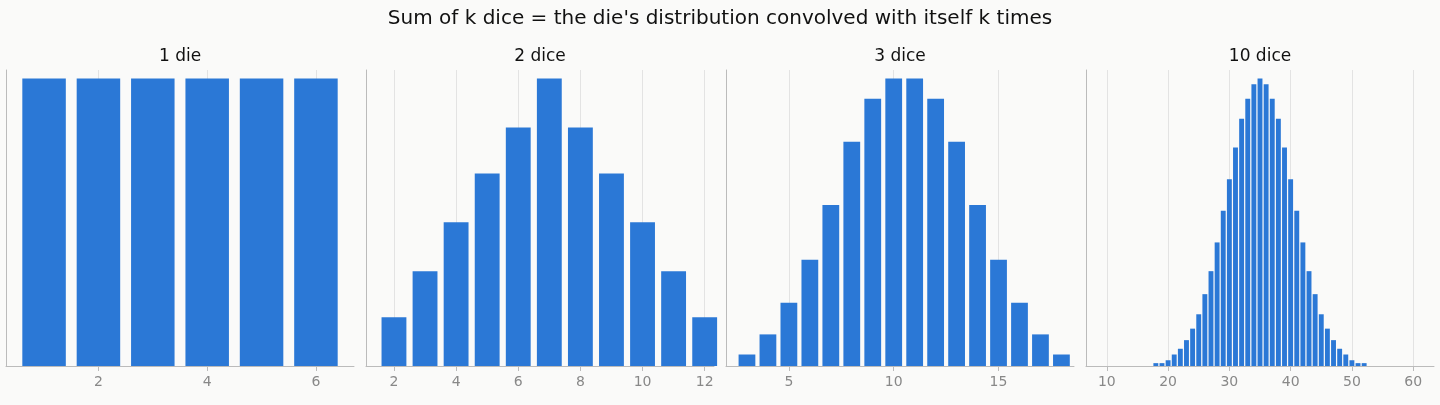 The height and width of the screenshot is (405, 1440). I want to click on x-tick-label: 15, so click(998, 381).